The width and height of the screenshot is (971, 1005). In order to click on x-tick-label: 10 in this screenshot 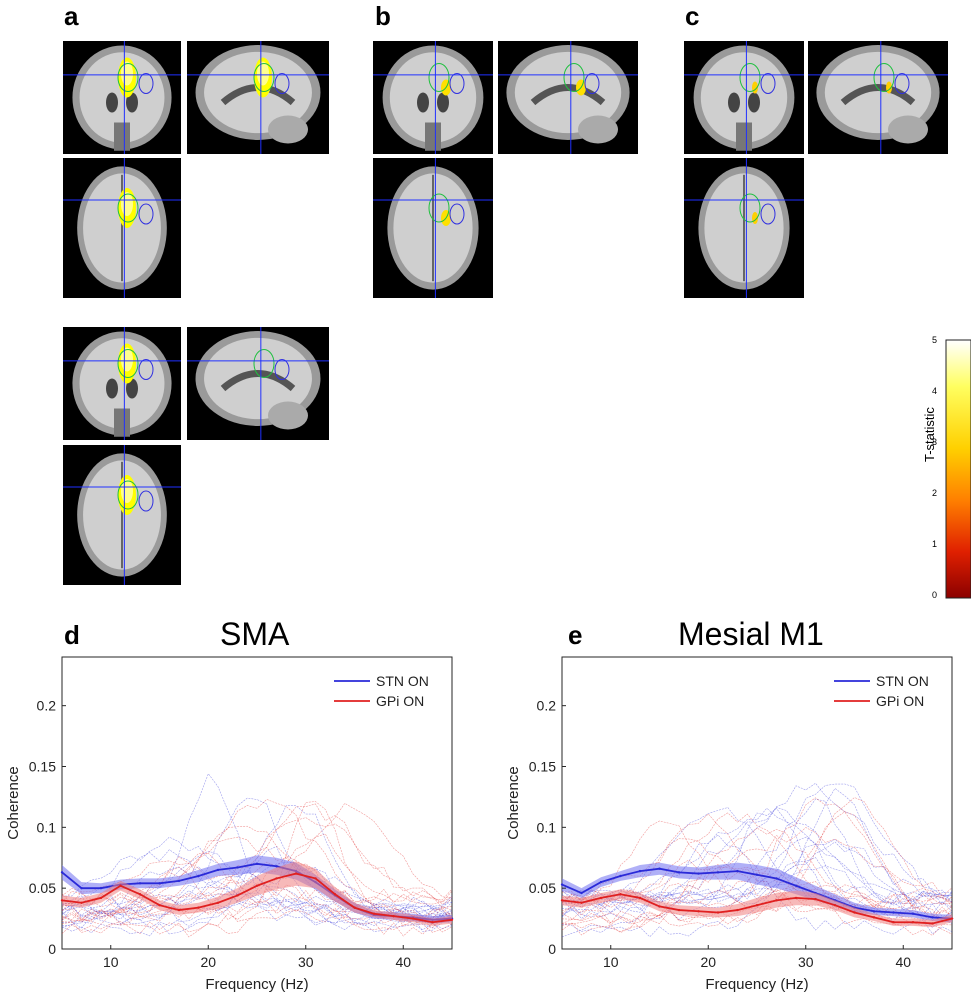, I will do `click(611, 962)`.